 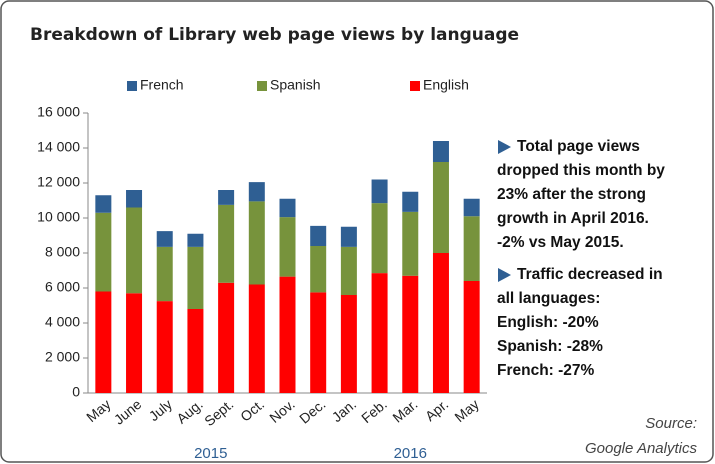 I want to click on y-tick-label: 8 000, so click(x=62, y=252).